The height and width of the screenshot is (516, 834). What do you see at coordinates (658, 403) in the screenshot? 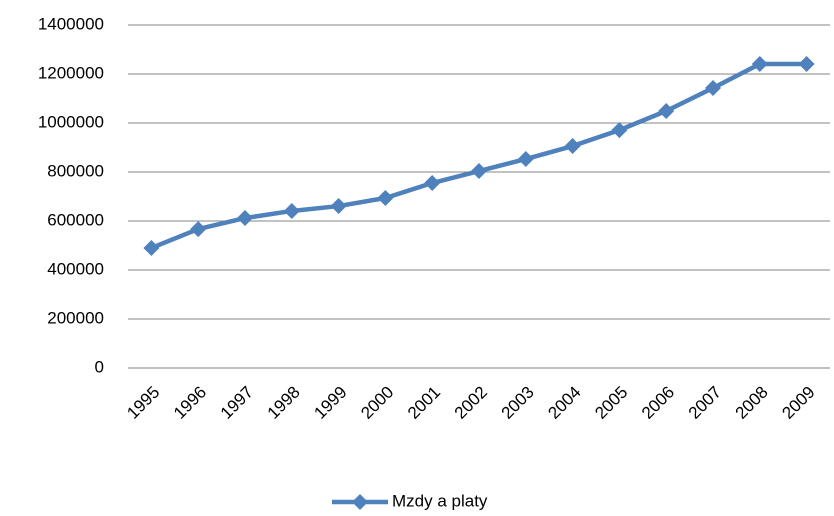
I see `x-tick-label: 2006` at bounding box center [658, 403].